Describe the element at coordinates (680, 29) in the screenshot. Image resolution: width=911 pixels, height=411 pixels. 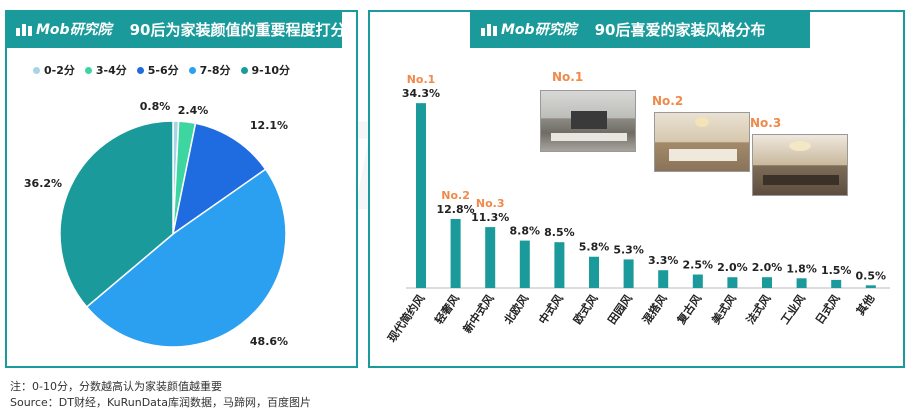
I see `style-title: 90后喜爱的家装风格分布` at that location.